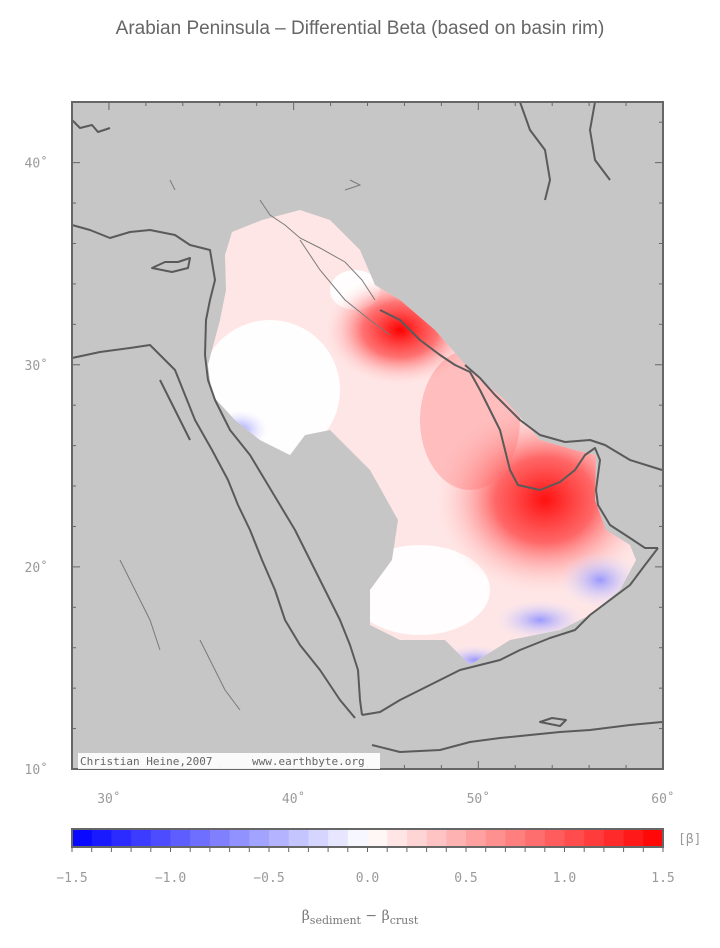 This screenshot has width=720, height=948. Describe the element at coordinates (404, 920) in the screenshot. I see `beta-crust-subscript: crust` at that location.